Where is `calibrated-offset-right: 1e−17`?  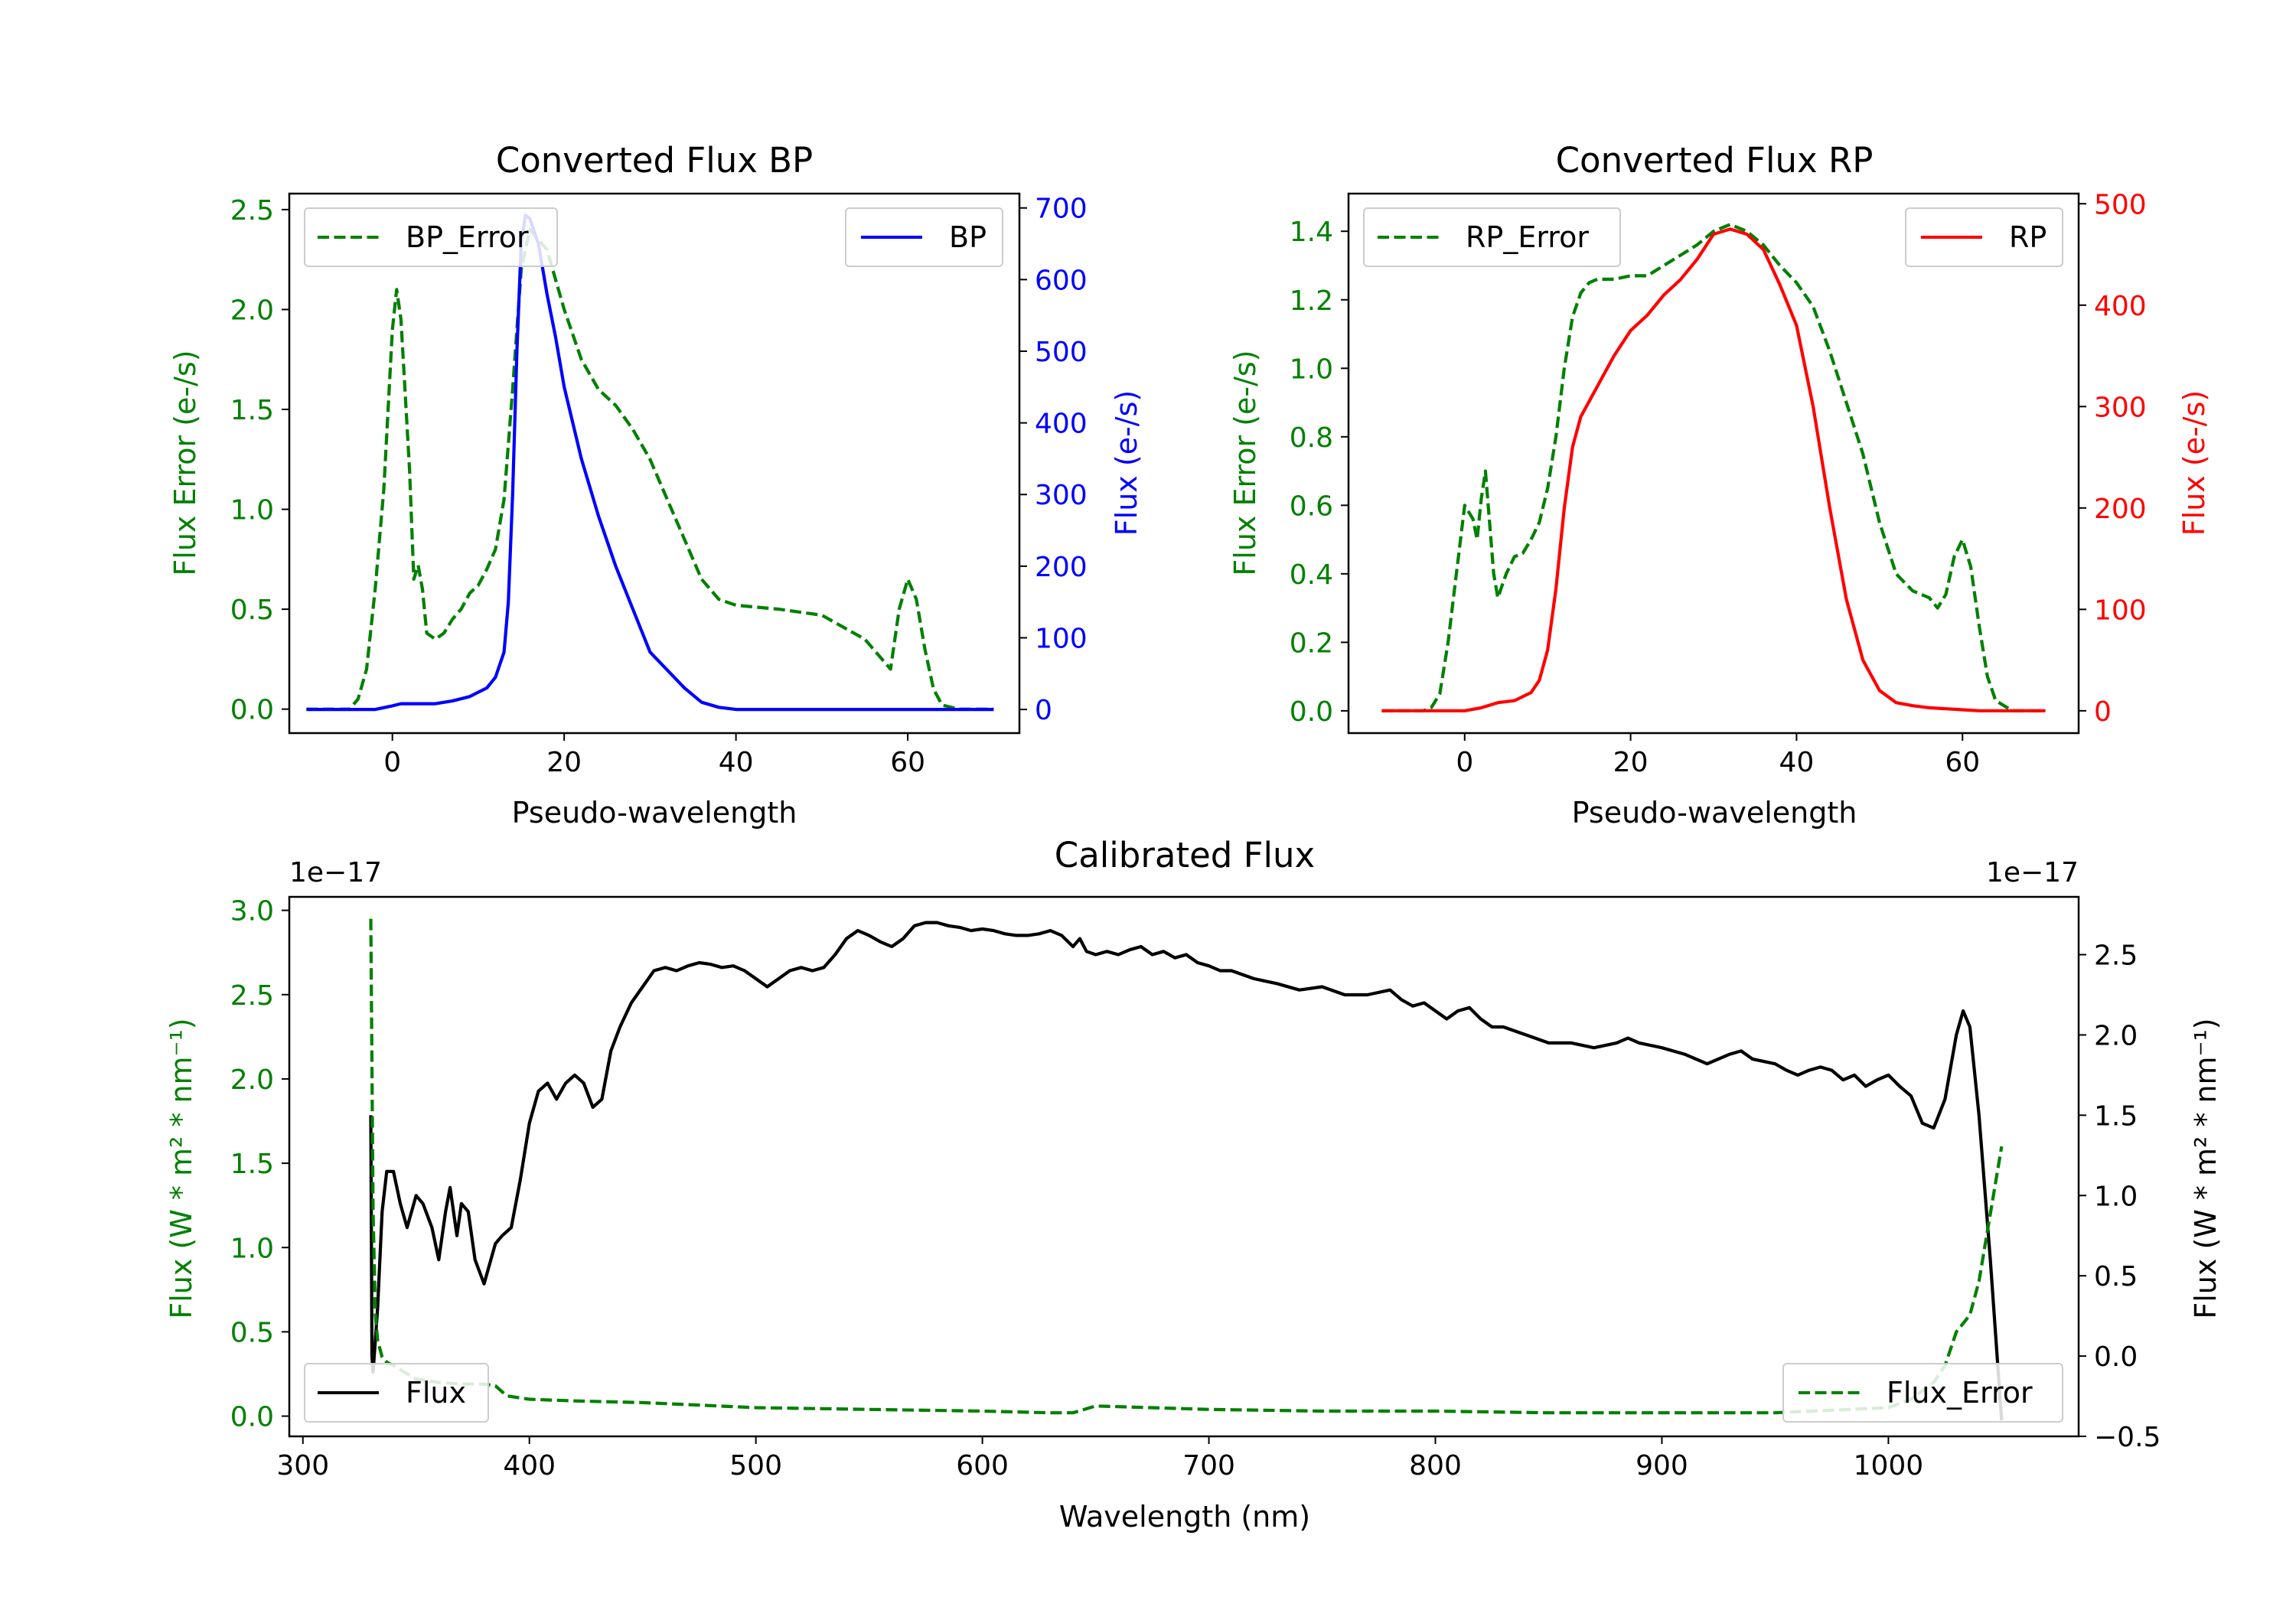 calibrated-offset-right: 1e−17 is located at coordinates (2032, 872).